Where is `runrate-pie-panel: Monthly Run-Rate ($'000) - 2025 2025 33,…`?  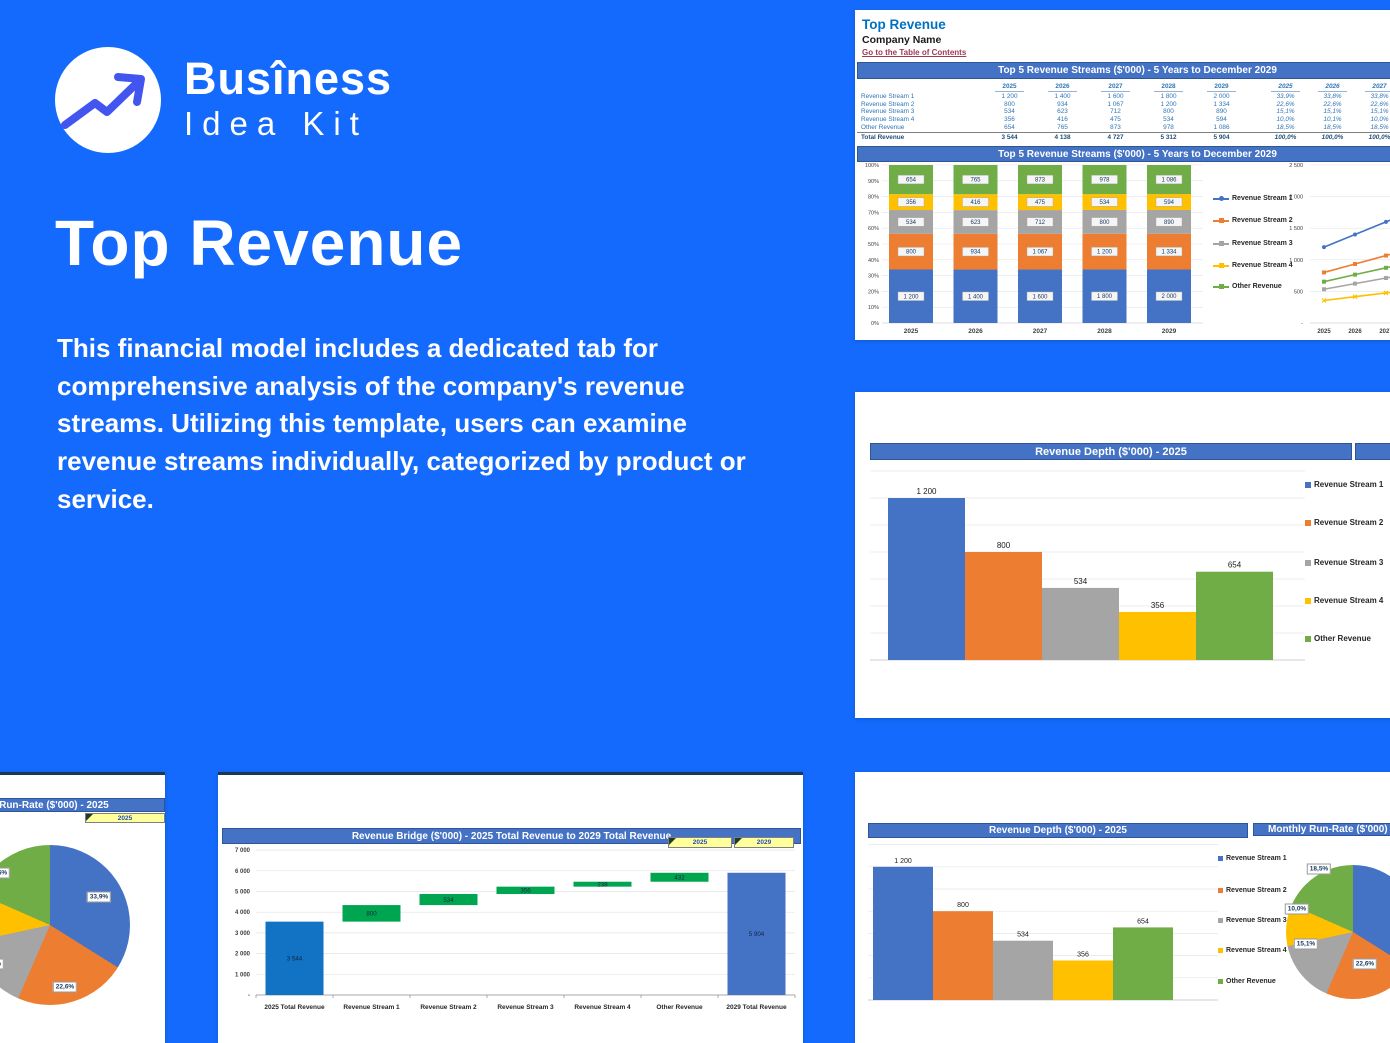 runrate-pie-panel: Monthly Run-Rate ($'000) - 2025 2025 33,… is located at coordinates (82, 907).